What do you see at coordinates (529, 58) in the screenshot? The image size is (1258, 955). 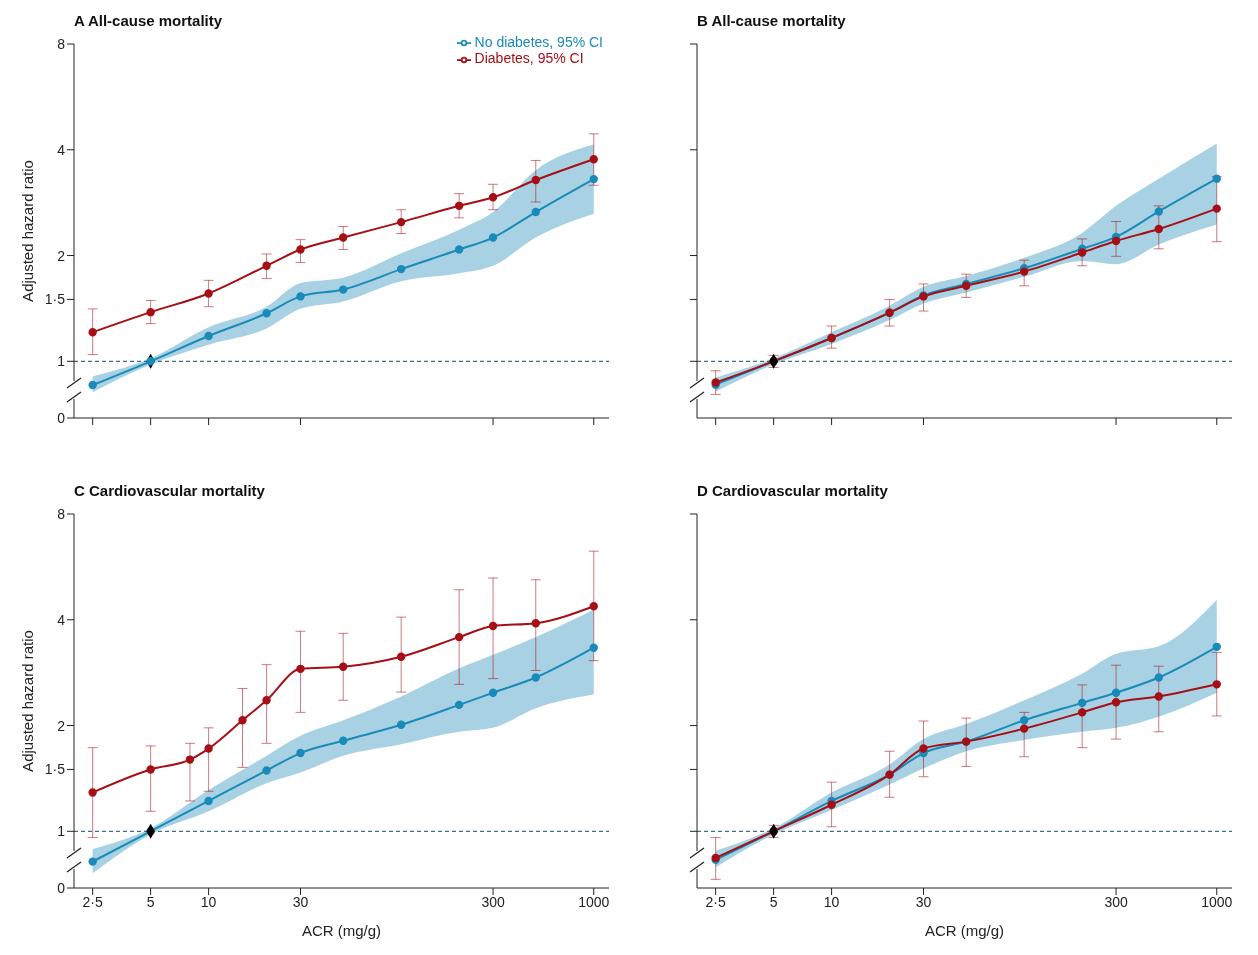 I see `legend-label: Diabetes, 95% CI` at bounding box center [529, 58].